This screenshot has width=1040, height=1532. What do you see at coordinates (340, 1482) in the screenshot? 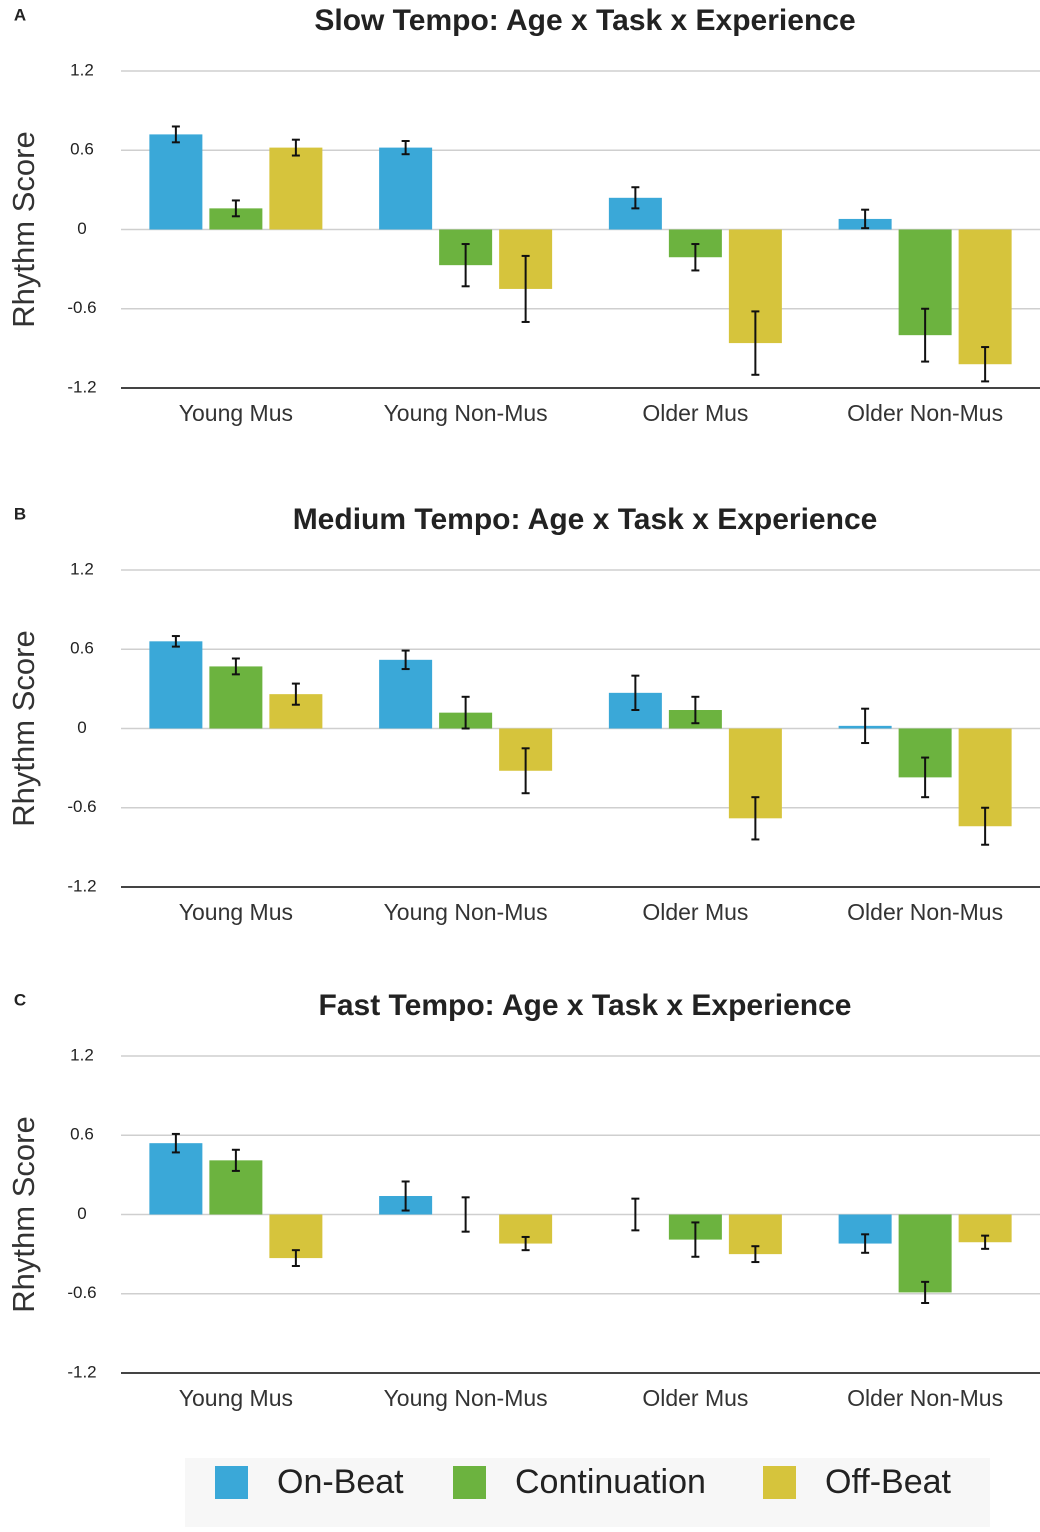
I see `legend-label: On-Beat` at bounding box center [340, 1482].